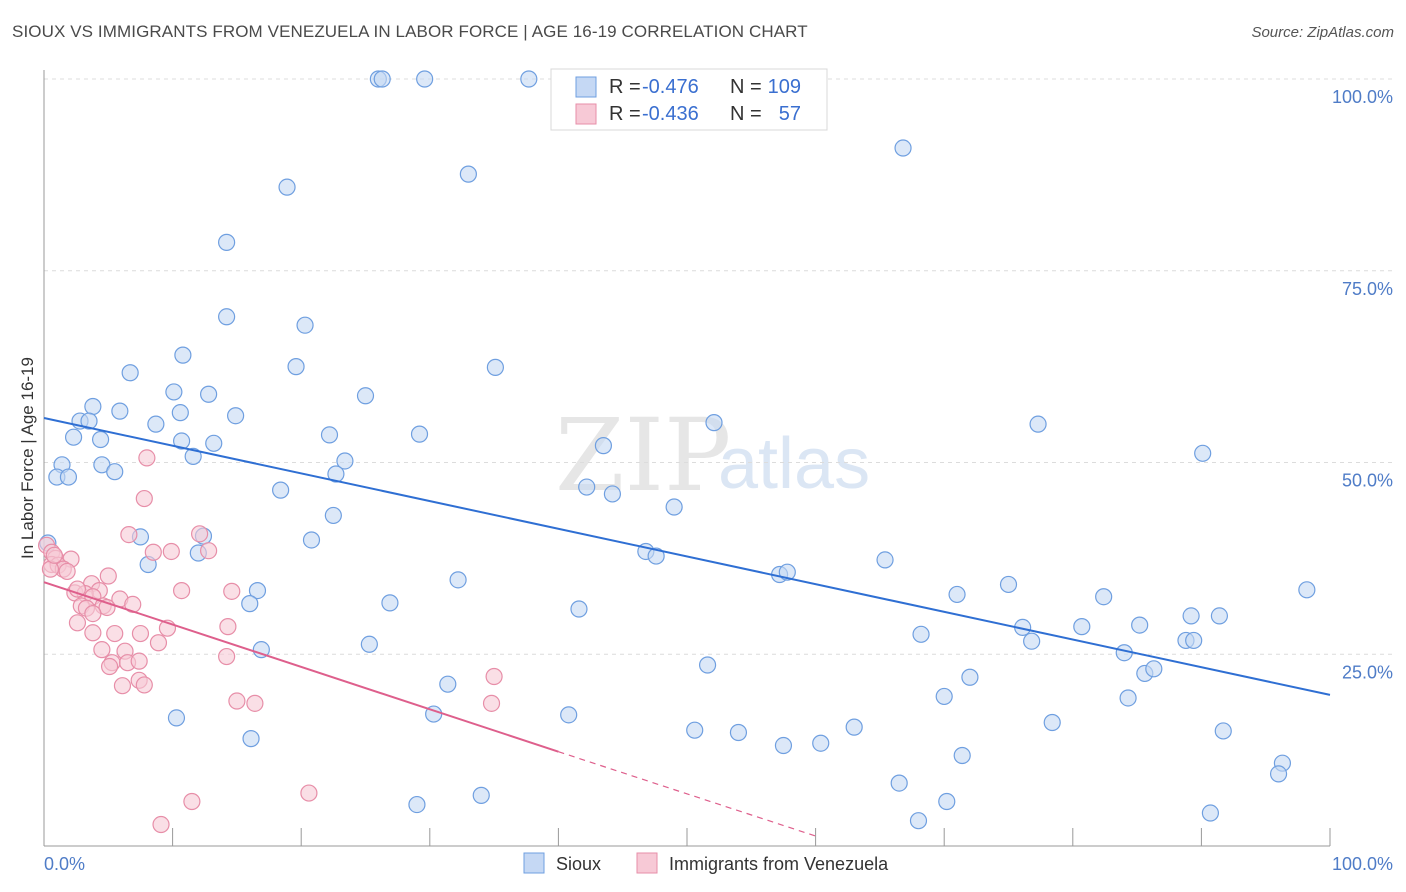 The height and width of the screenshot is (892, 1406). Describe the element at coordinates (687, 837) in the screenshot. I see `x-tick-marks` at that location.